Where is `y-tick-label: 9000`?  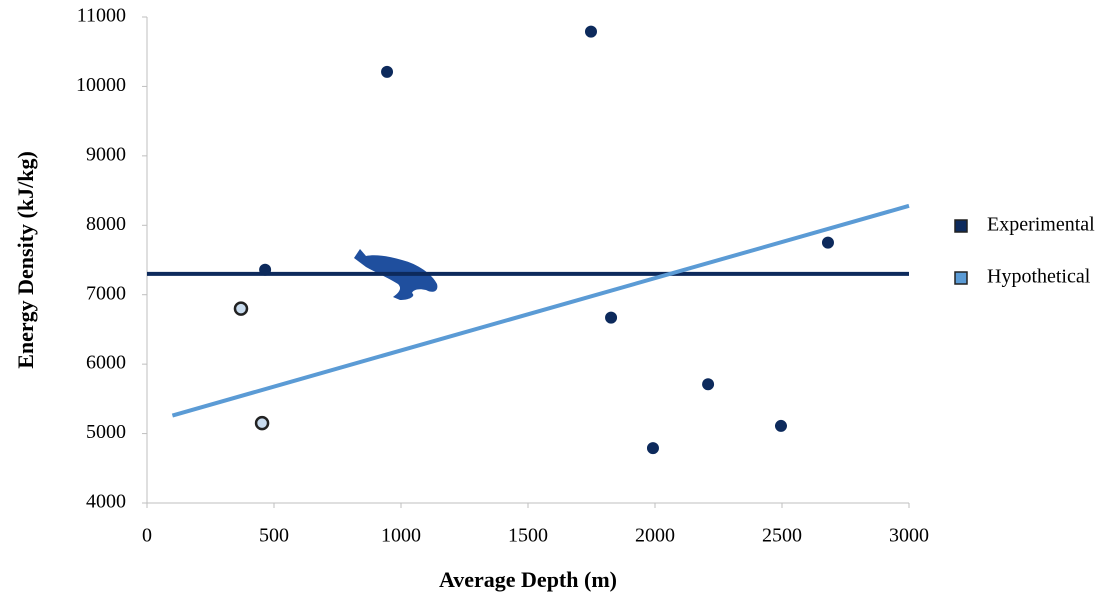 y-tick-label: 9000 is located at coordinates (106, 154).